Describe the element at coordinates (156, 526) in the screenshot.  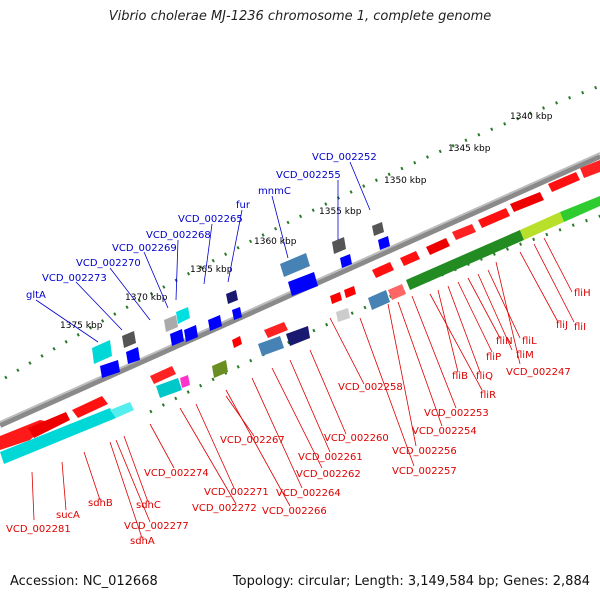
I see `gene-label: VCD_002277` at that location.